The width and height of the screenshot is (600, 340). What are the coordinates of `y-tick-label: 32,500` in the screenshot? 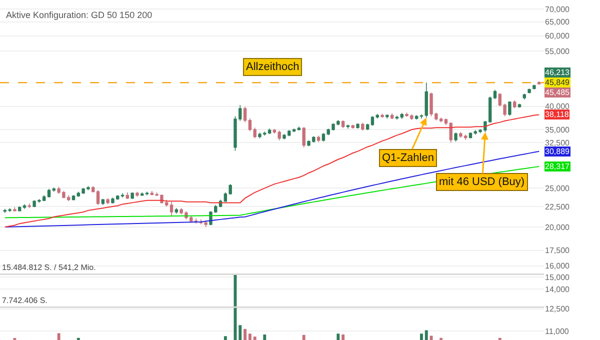 It's located at (557, 143).